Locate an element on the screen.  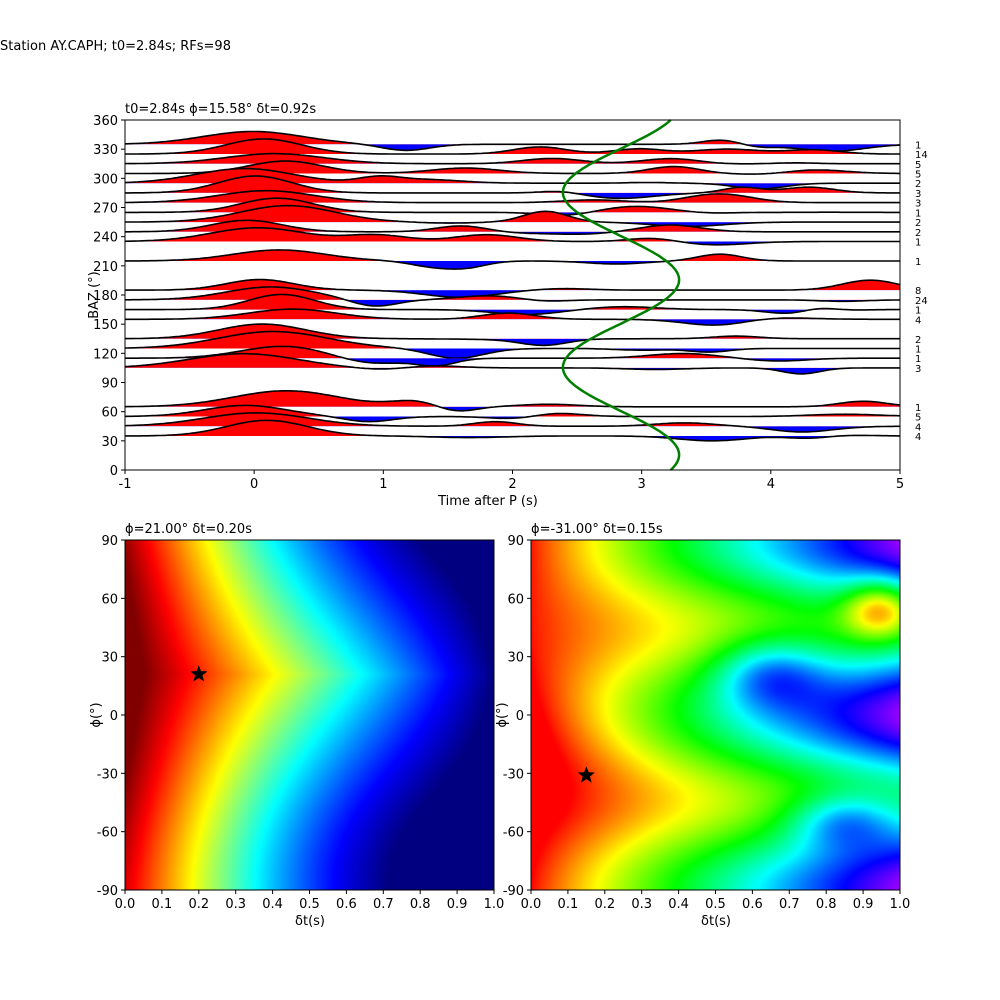
rf-bin-count: 8 is located at coordinates (918, 291).